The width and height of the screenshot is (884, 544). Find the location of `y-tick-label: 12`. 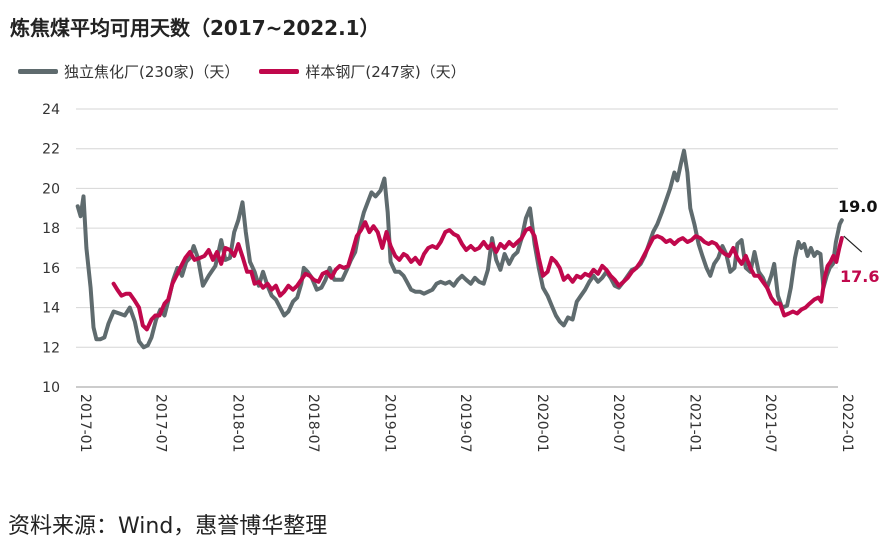

y-tick-label: 12 is located at coordinates (51, 348).